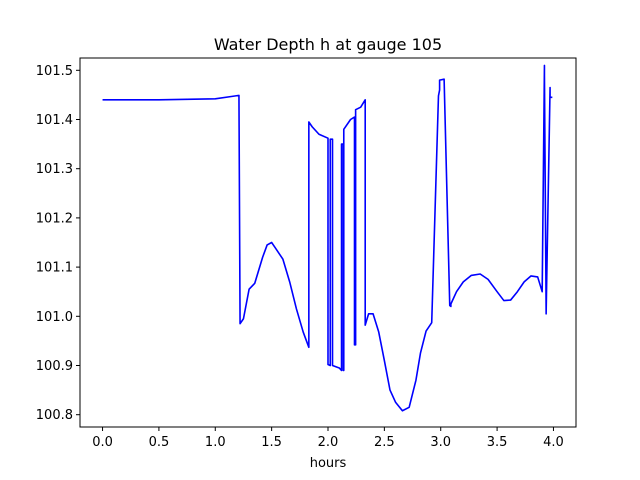  Describe the element at coordinates (384, 442) in the screenshot. I see `x-tick-label: 2.5` at that location.